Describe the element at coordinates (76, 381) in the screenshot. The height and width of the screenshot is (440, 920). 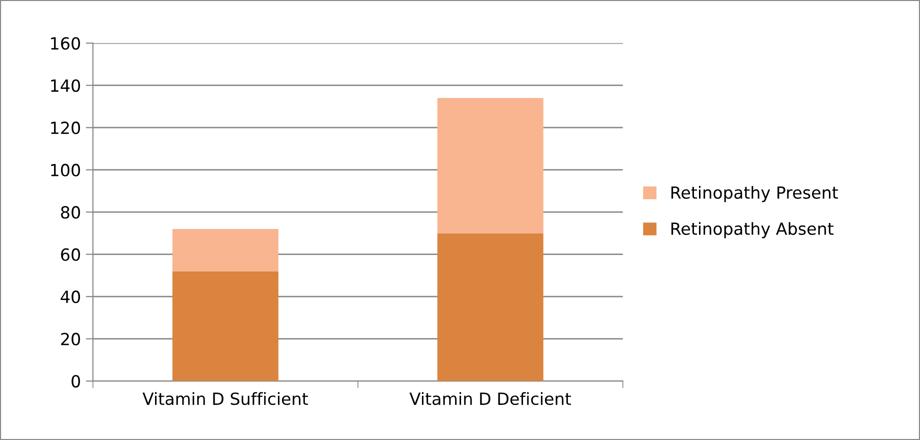
I see `y-tick-label: 0` at that location.